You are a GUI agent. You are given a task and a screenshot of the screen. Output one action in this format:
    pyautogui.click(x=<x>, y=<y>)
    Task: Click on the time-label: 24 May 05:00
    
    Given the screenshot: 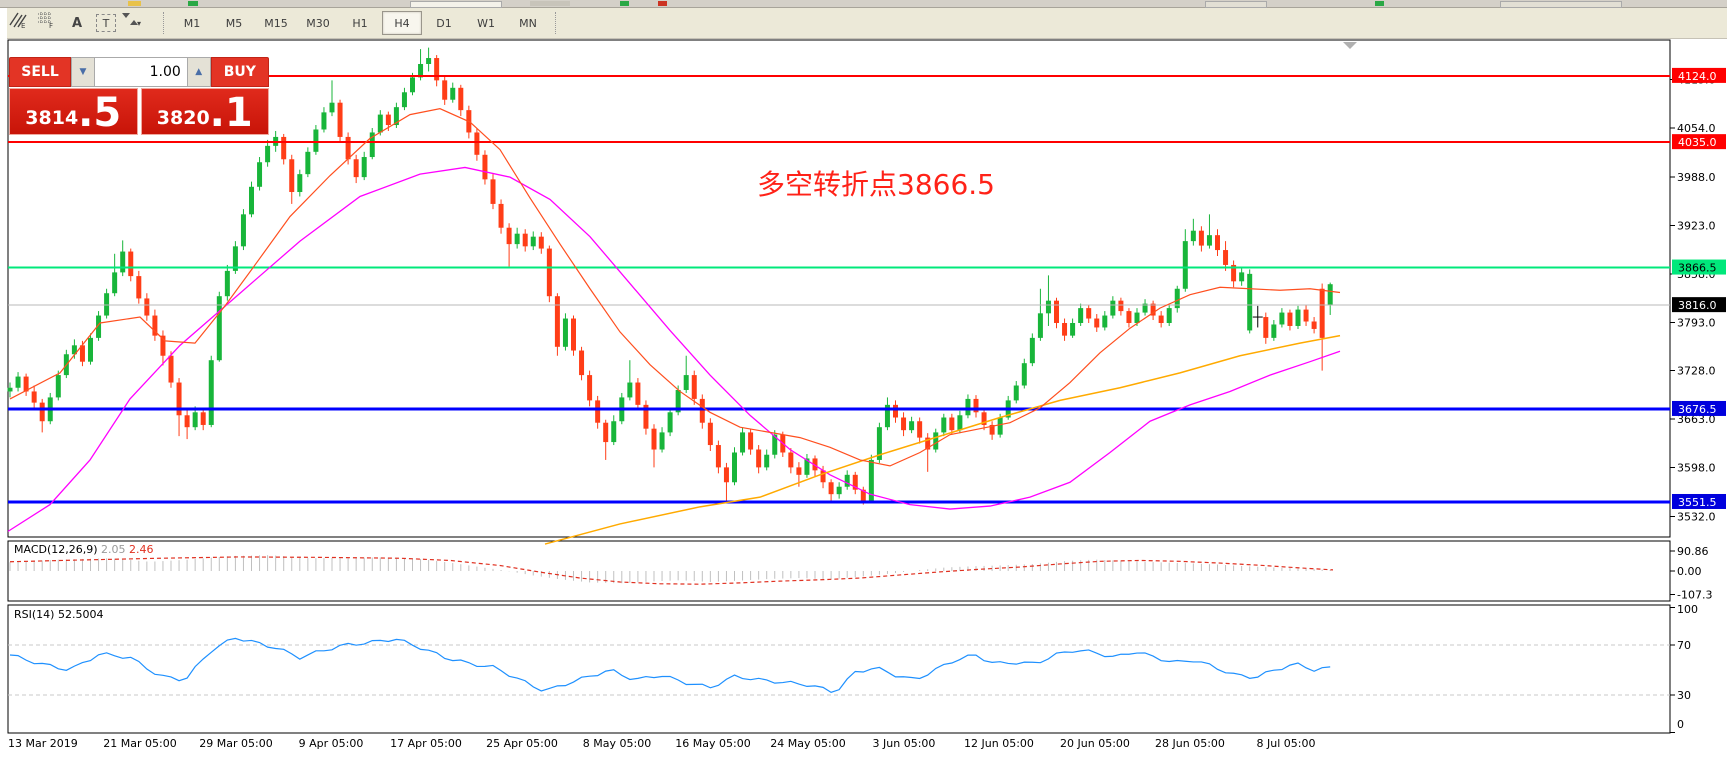 What is the action you would take?
    pyautogui.click(x=807, y=743)
    